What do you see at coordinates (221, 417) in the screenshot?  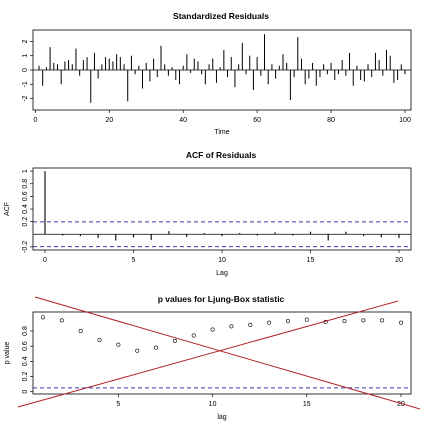 I see `ljung-box-xlabel: lag` at bounding box center [221, 417].